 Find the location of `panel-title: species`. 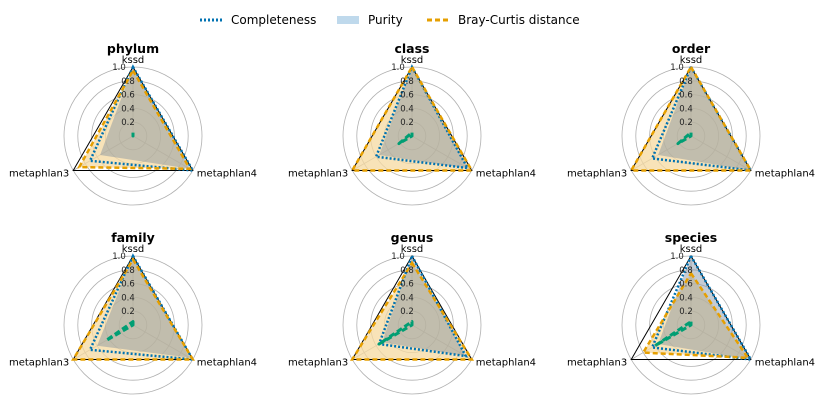

panel-title: species is located at coordinates (691, 237).